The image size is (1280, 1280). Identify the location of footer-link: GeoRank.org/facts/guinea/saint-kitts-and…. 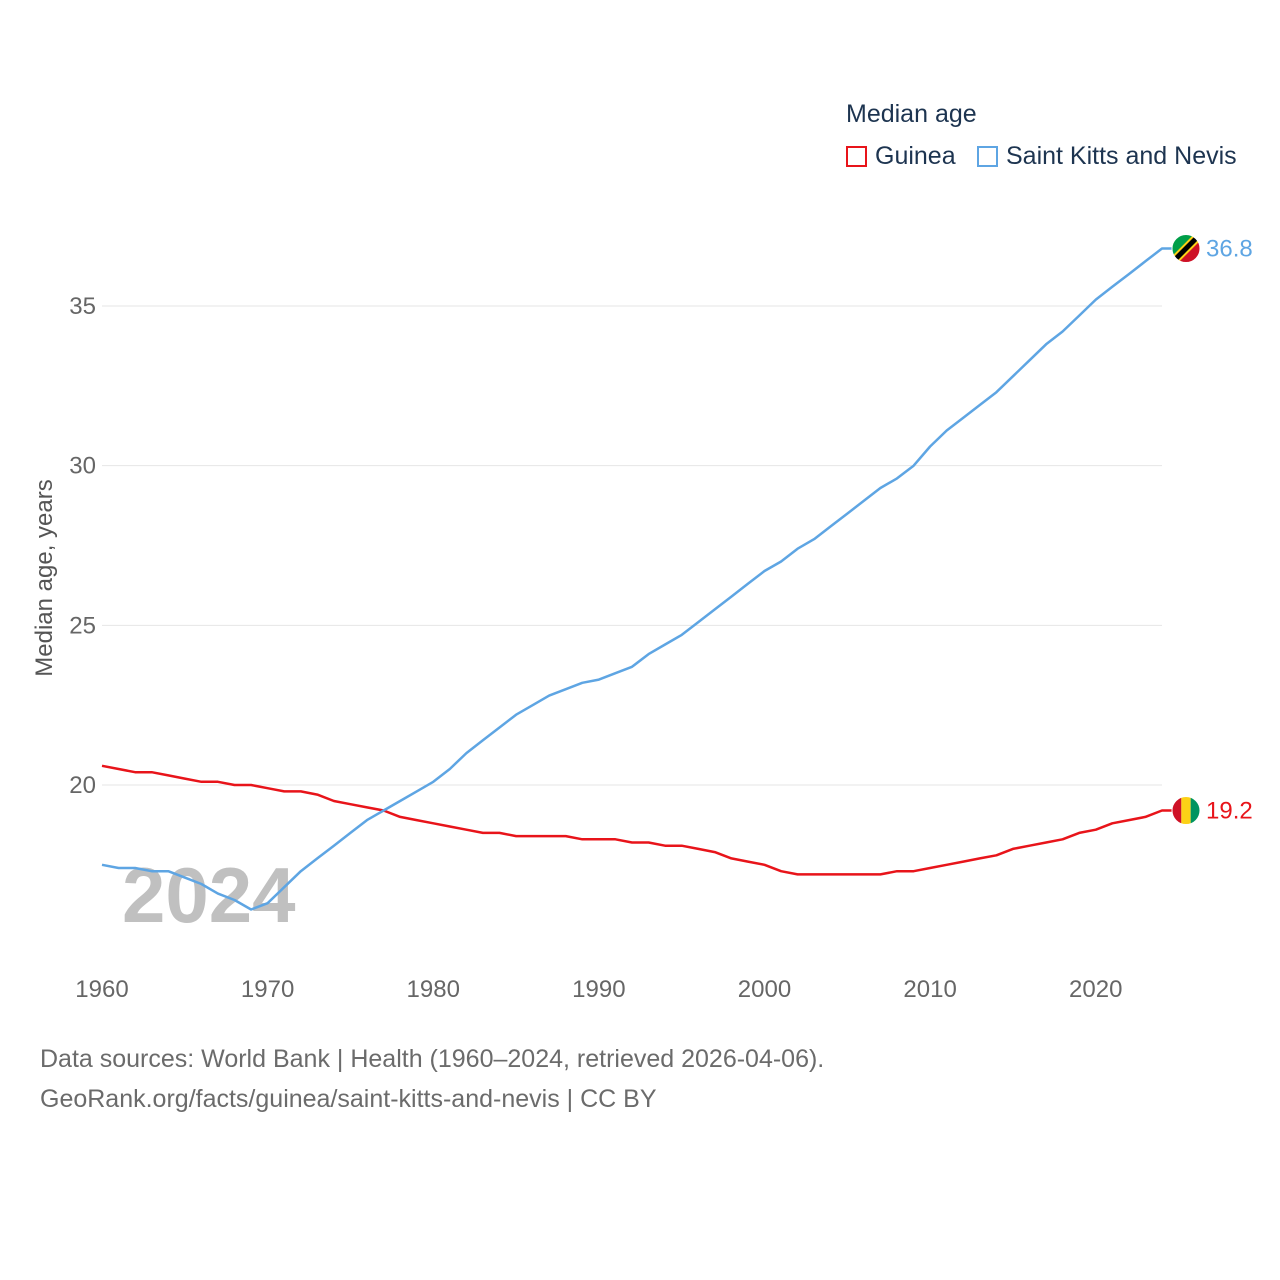
(348, 1099).